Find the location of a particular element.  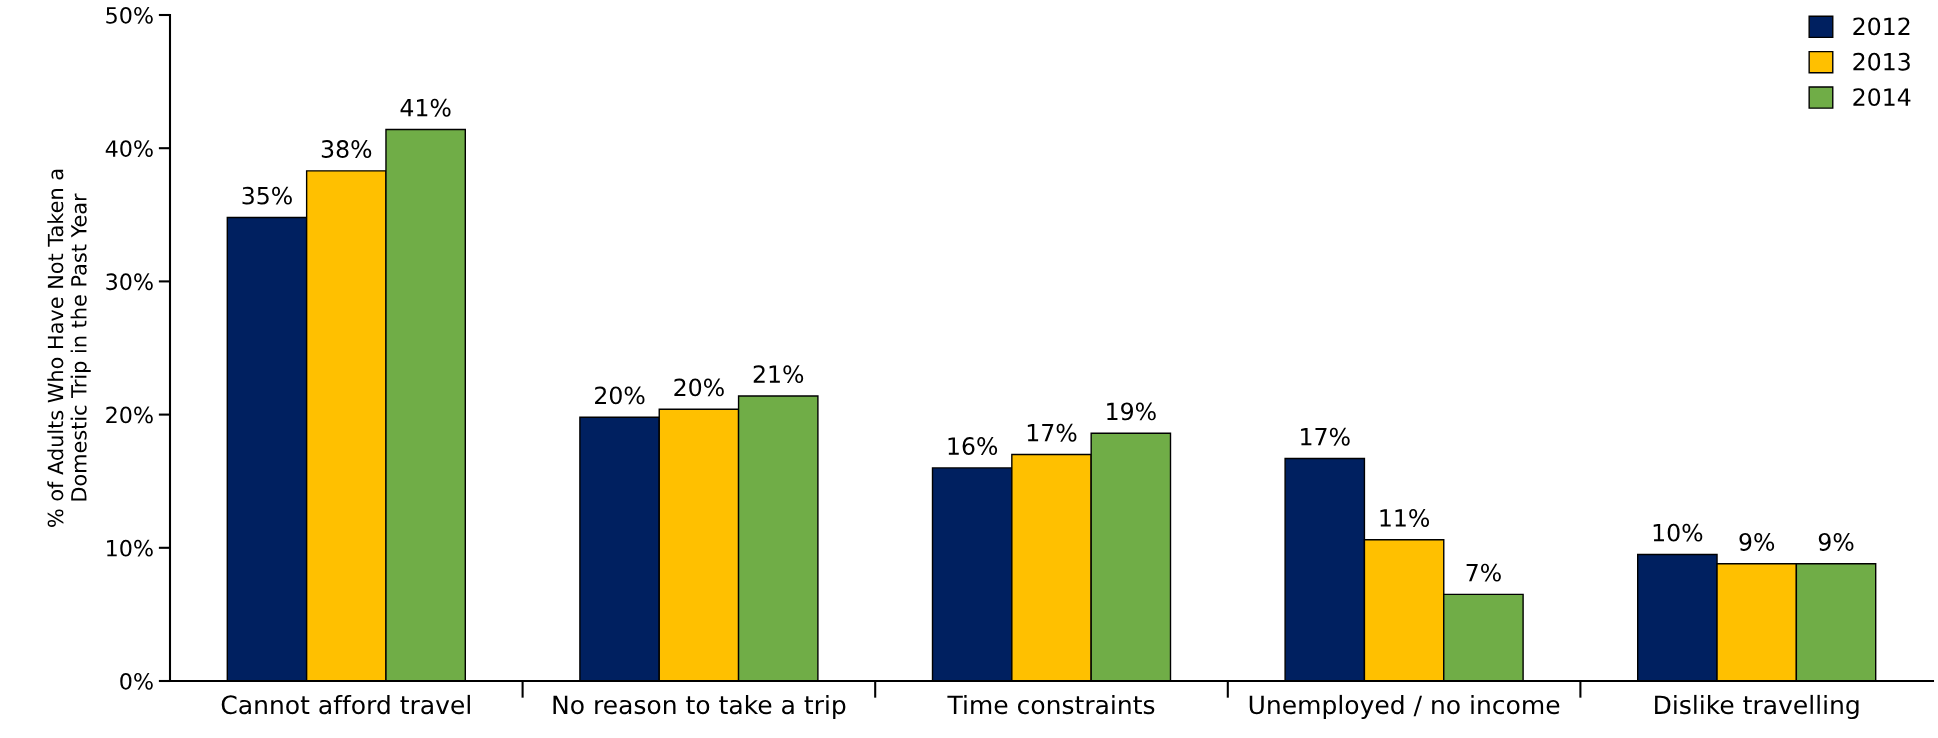

data-label: 35% is located at coordinates (267, 195).